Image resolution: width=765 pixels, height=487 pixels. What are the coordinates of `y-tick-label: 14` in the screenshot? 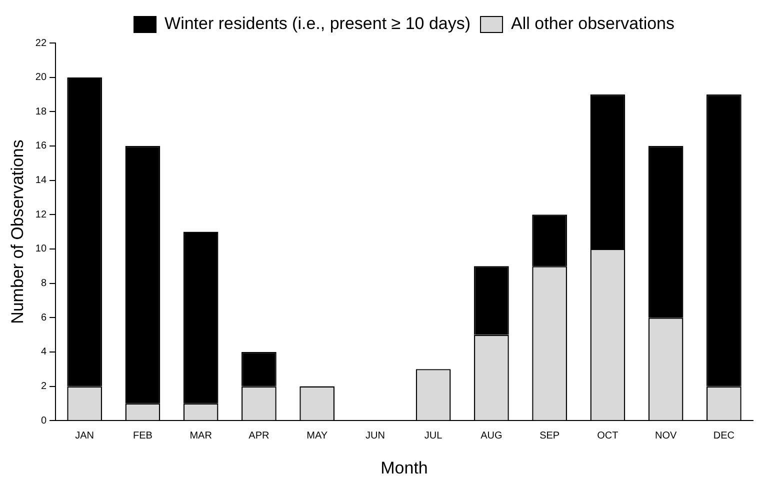 It's located at (41, 180).